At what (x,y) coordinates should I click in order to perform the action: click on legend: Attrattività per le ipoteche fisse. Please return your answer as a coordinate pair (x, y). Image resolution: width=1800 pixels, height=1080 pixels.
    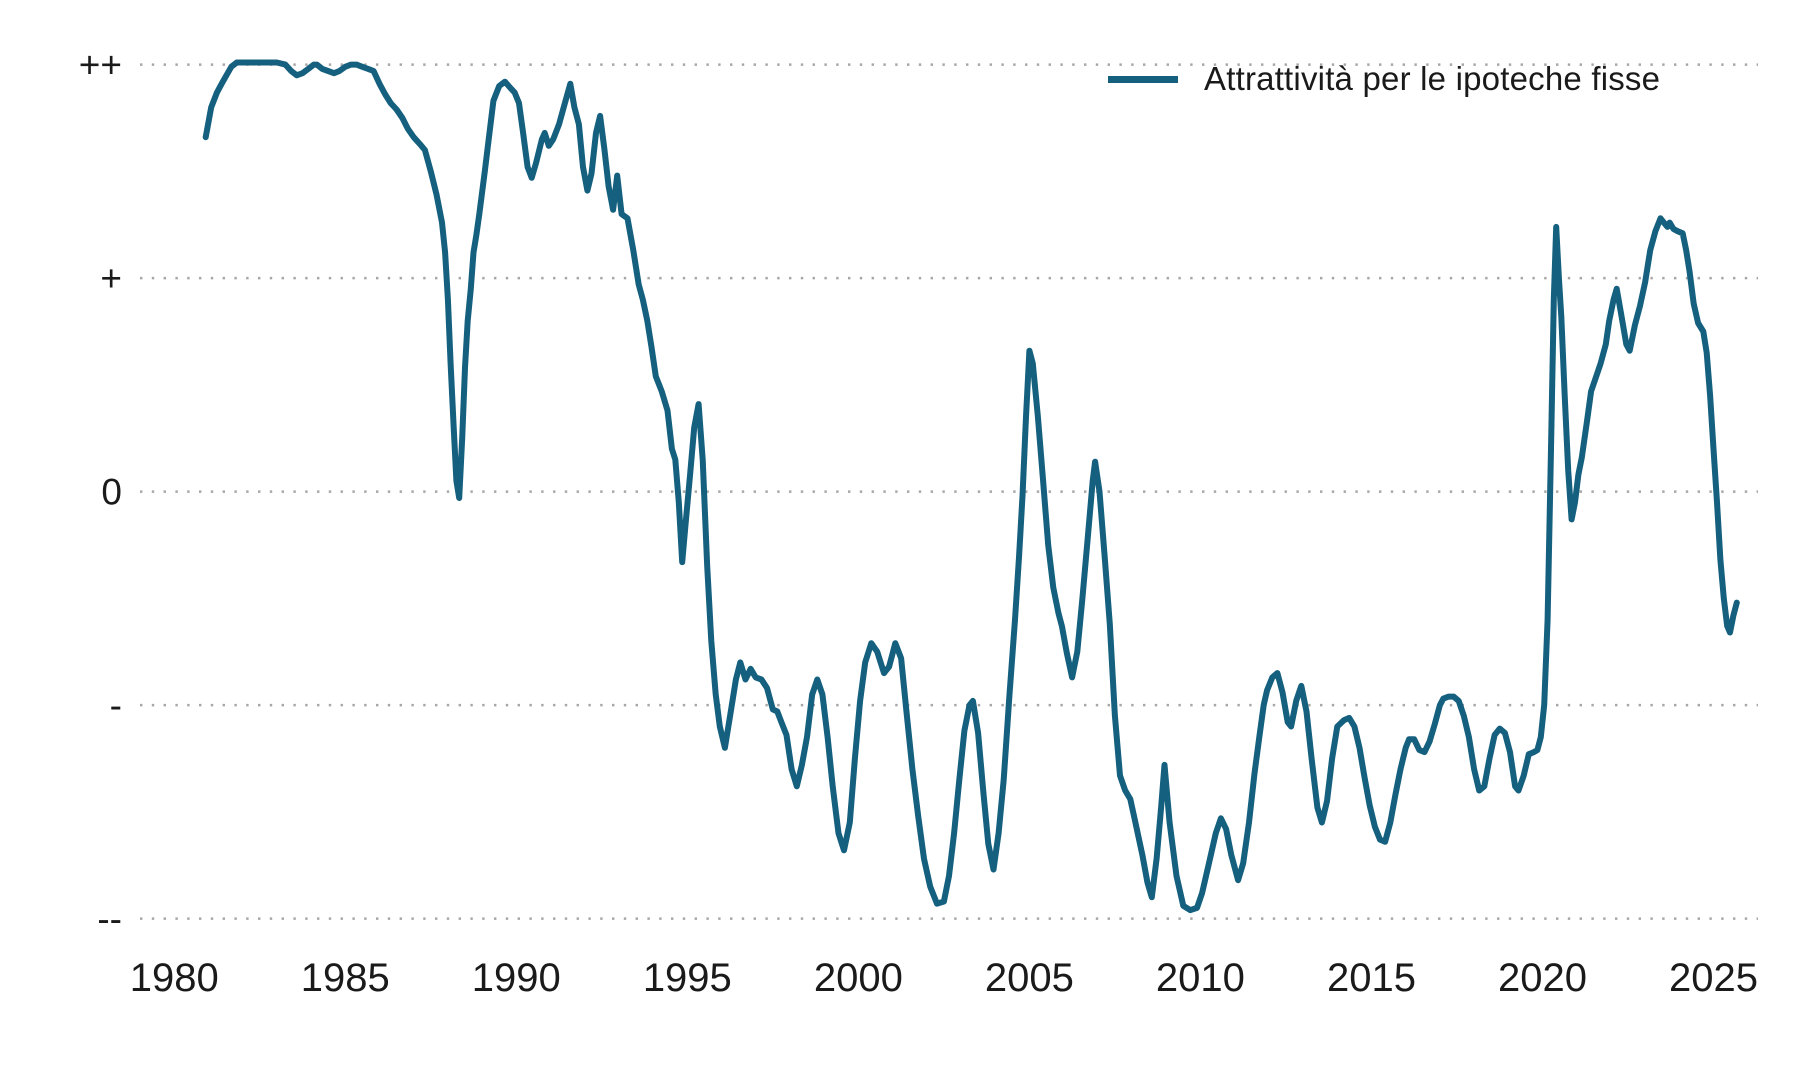
    Looking at the image, I should click on (1384, 79).